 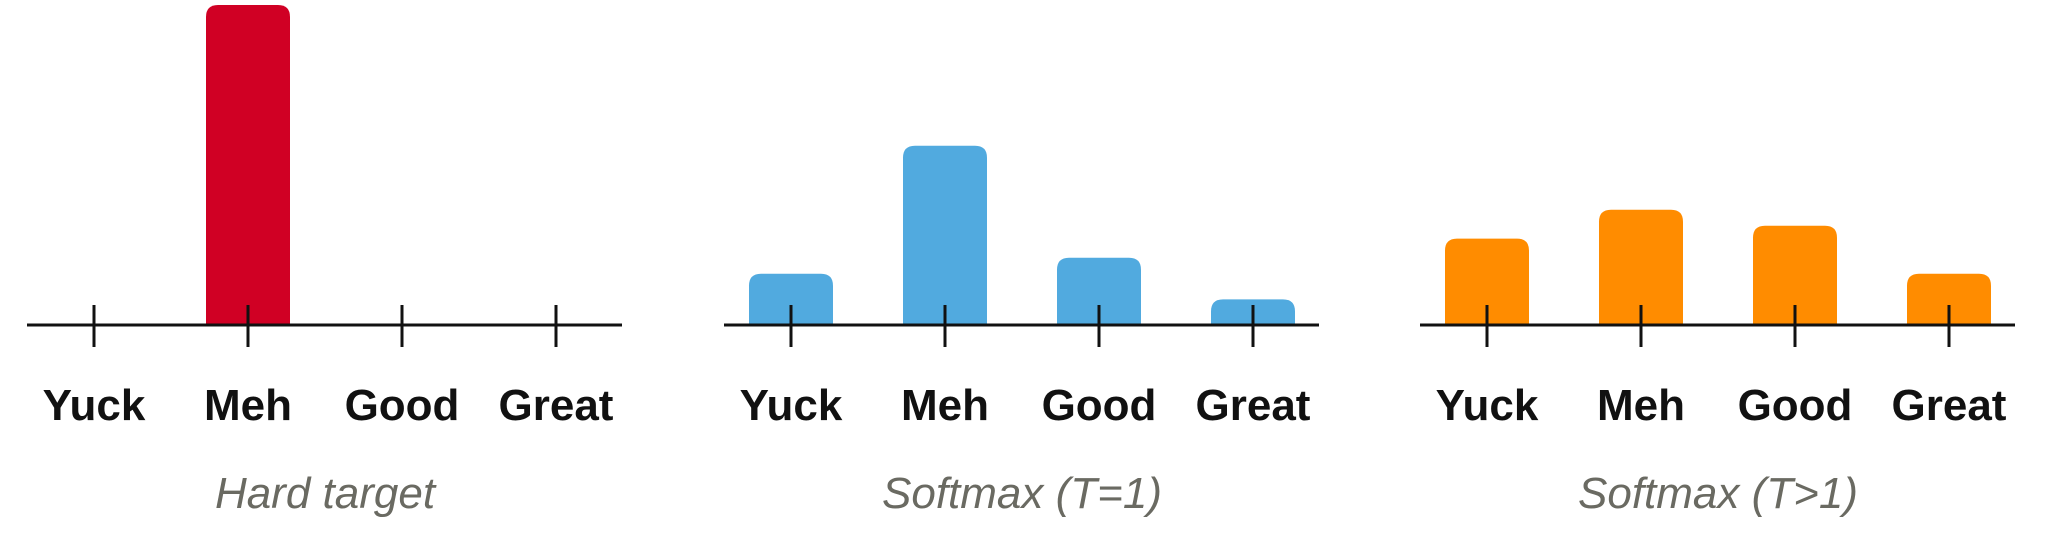 I want to click on chart-caption: Hard target, so click(x=326, y=493).